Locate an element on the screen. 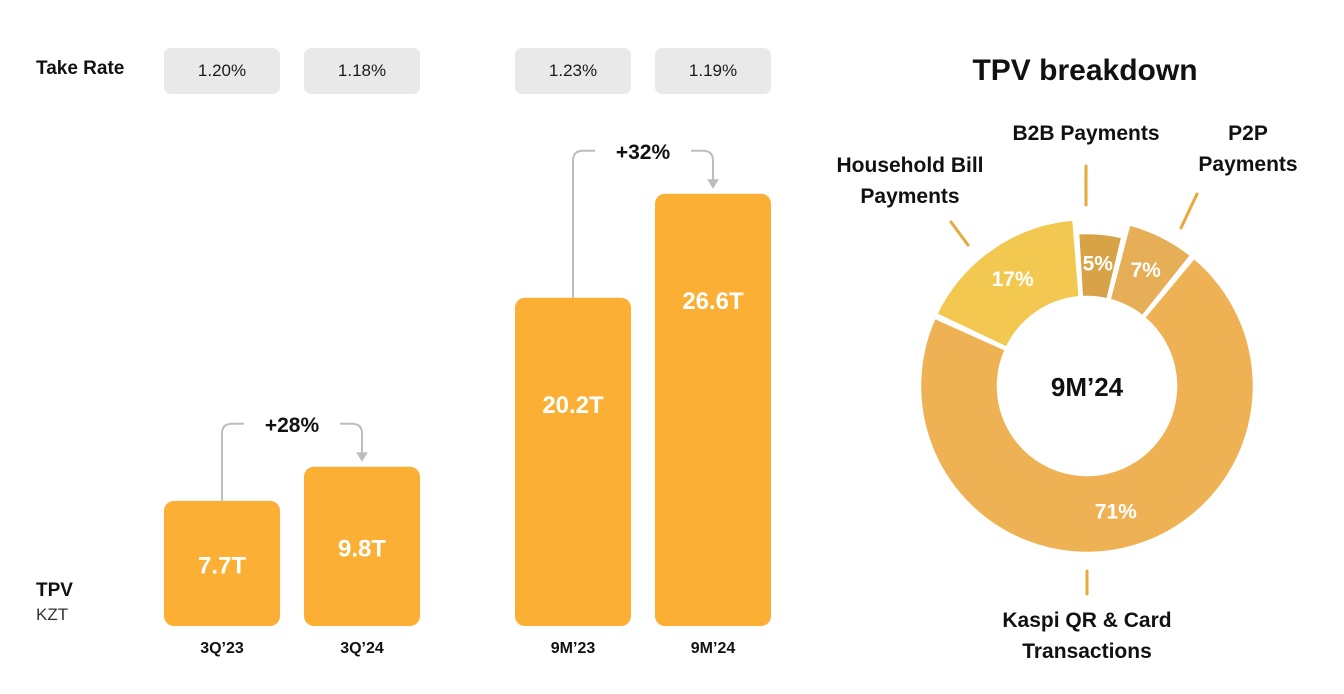 This screenshot has width=1344, height=694. take-rate-value: 1.19% is located at coordinates (713, 71).